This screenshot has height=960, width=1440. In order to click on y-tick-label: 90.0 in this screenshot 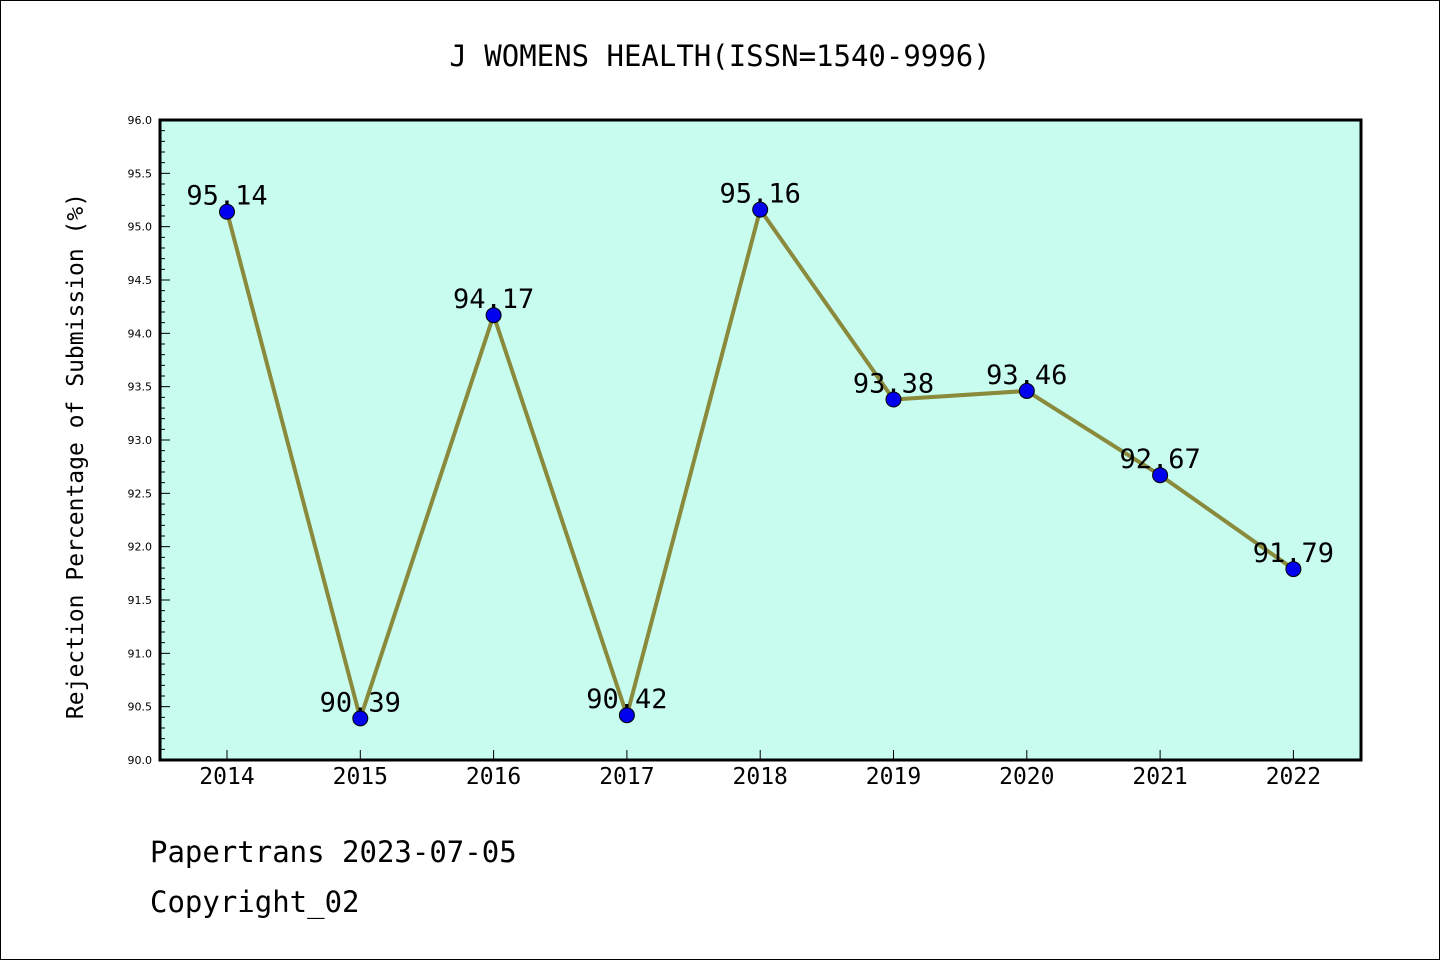, I will do `click(140, 760)`.